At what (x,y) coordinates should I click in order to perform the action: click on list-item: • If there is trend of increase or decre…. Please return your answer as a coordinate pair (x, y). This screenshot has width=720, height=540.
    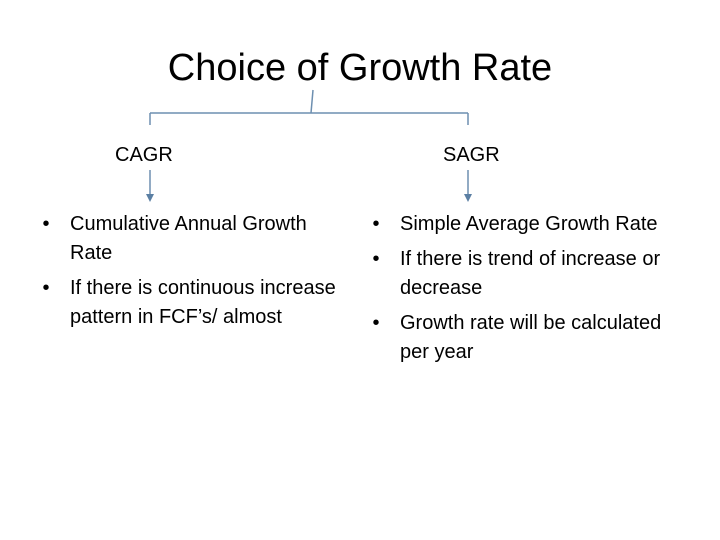
    Looking at the image, I should click on (526, 274).